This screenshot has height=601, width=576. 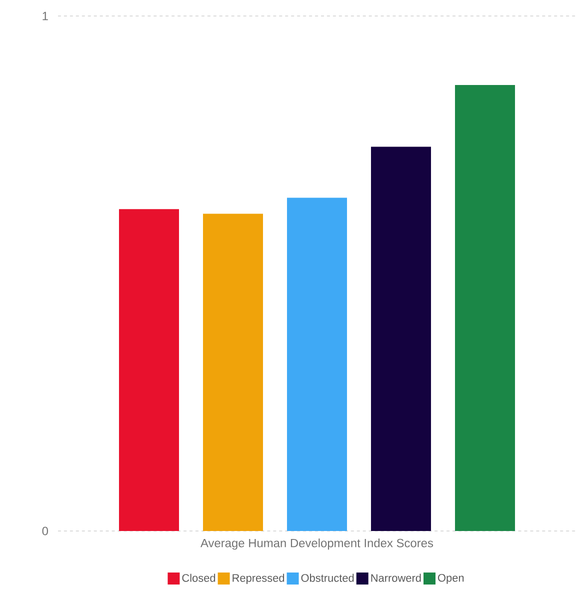 What do you see at coordinates (198, 578) in the screenshot?
I see `legend-label: Closed` at bounding box center [198, 578].